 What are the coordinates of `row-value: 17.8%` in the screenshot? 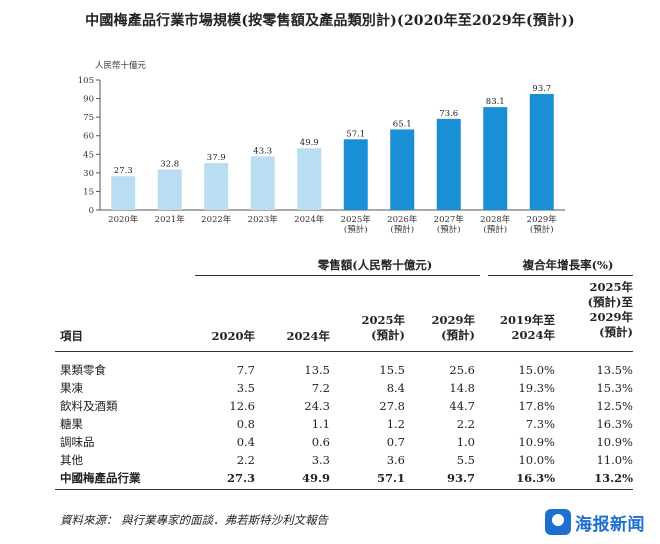 It's located at (536, 406).